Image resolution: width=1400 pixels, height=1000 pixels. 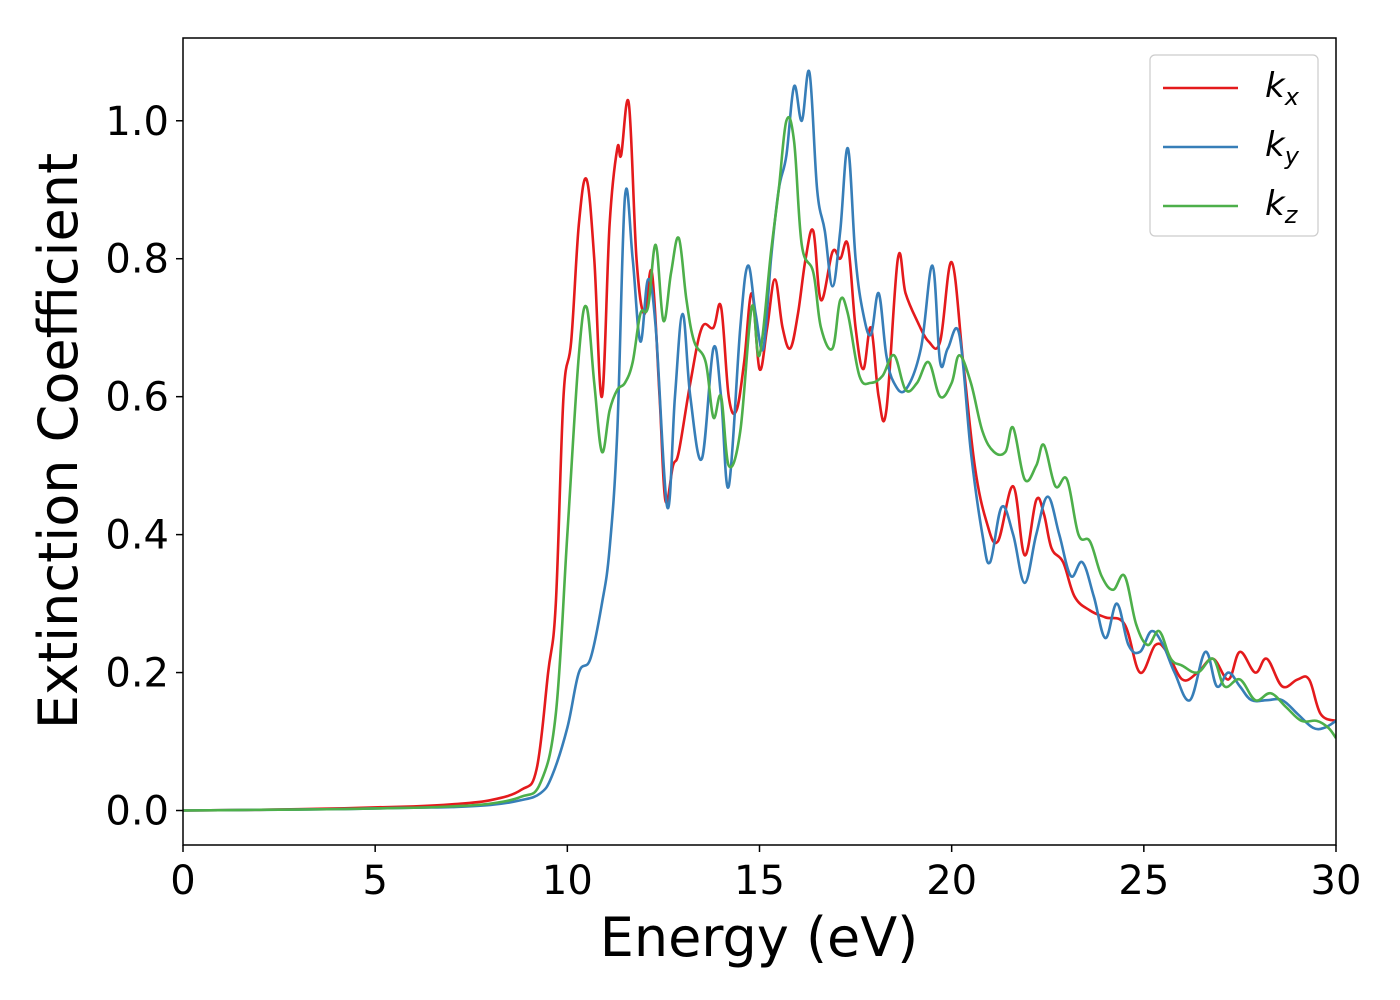 I want to click on x-axis: 0 5 10 15 20 25 30, so click(x=765, y=874).